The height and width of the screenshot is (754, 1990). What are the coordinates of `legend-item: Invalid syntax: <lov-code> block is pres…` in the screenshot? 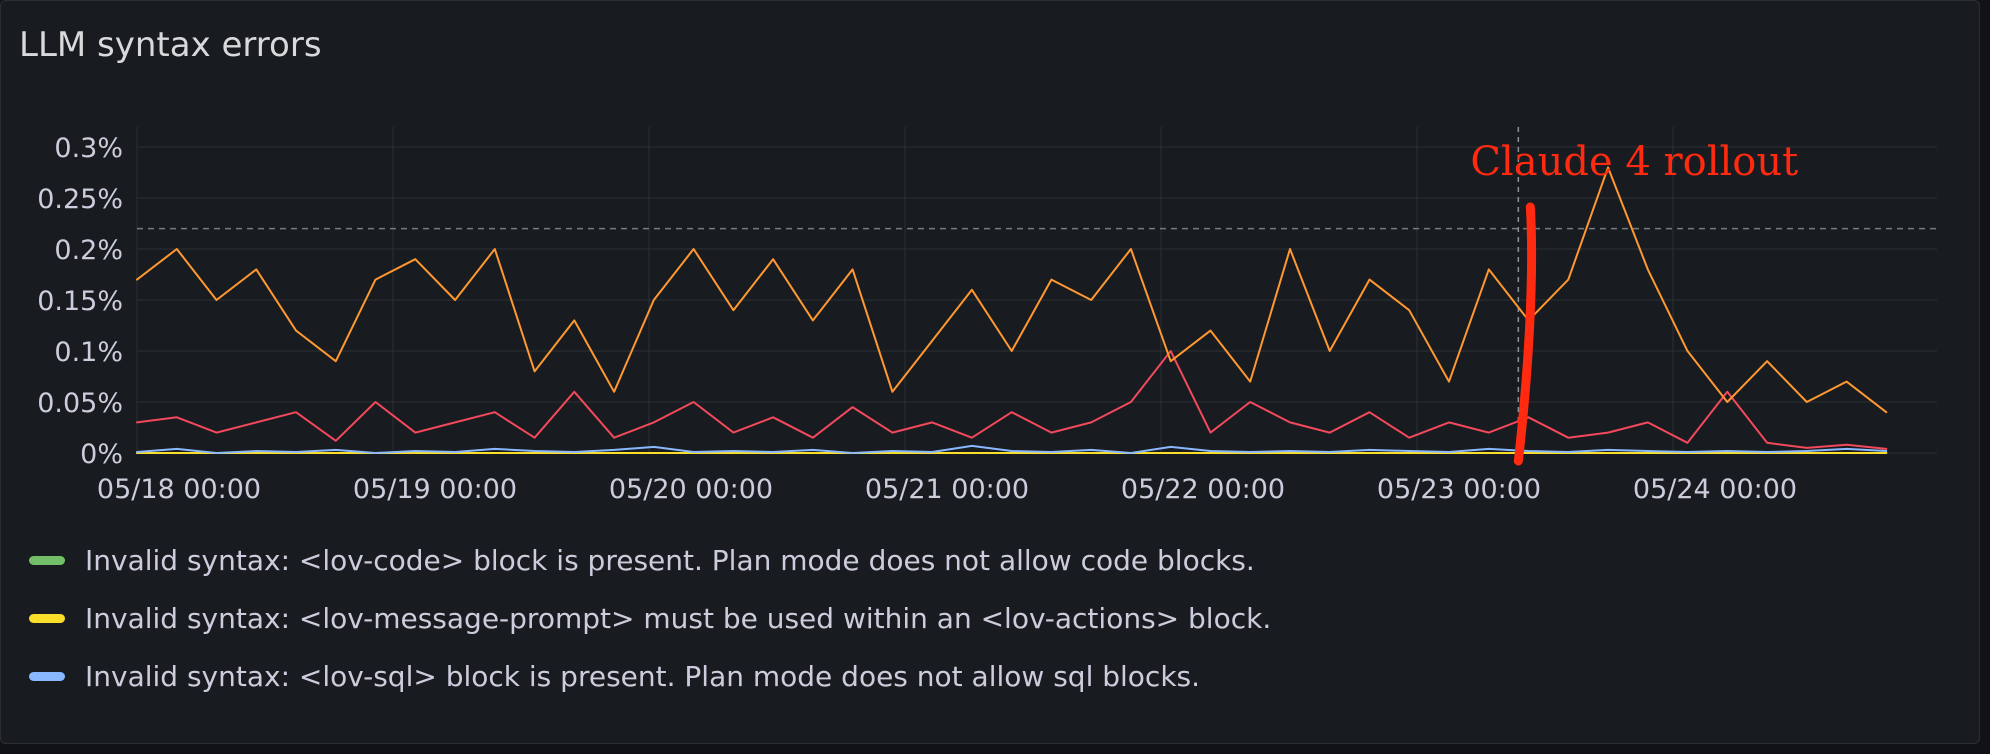 It's located at (989, 560).